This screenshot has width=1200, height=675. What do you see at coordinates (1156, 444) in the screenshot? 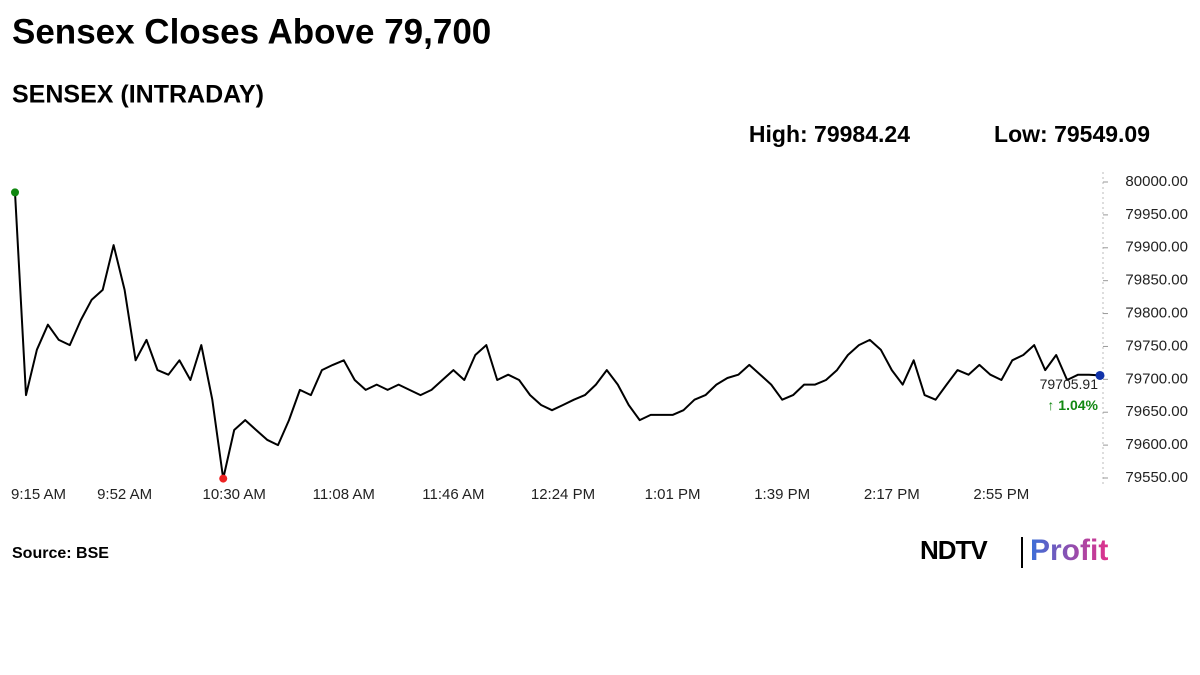
I see `y-tick-label: 79600.00` at bounding box center [1156, 444].